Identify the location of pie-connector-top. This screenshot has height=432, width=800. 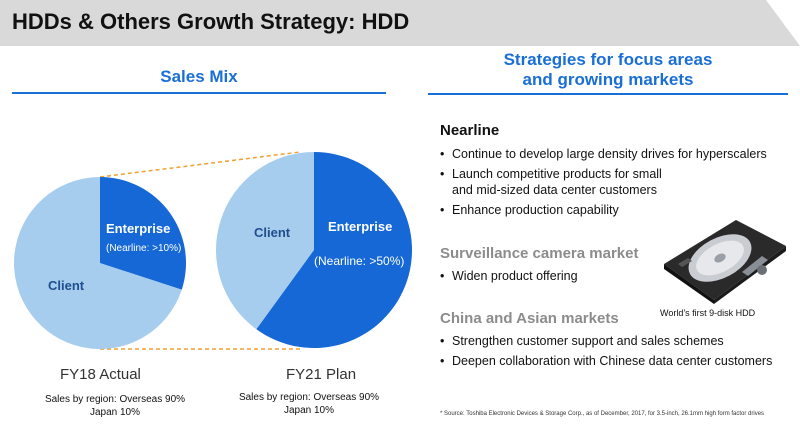
(200, 164).